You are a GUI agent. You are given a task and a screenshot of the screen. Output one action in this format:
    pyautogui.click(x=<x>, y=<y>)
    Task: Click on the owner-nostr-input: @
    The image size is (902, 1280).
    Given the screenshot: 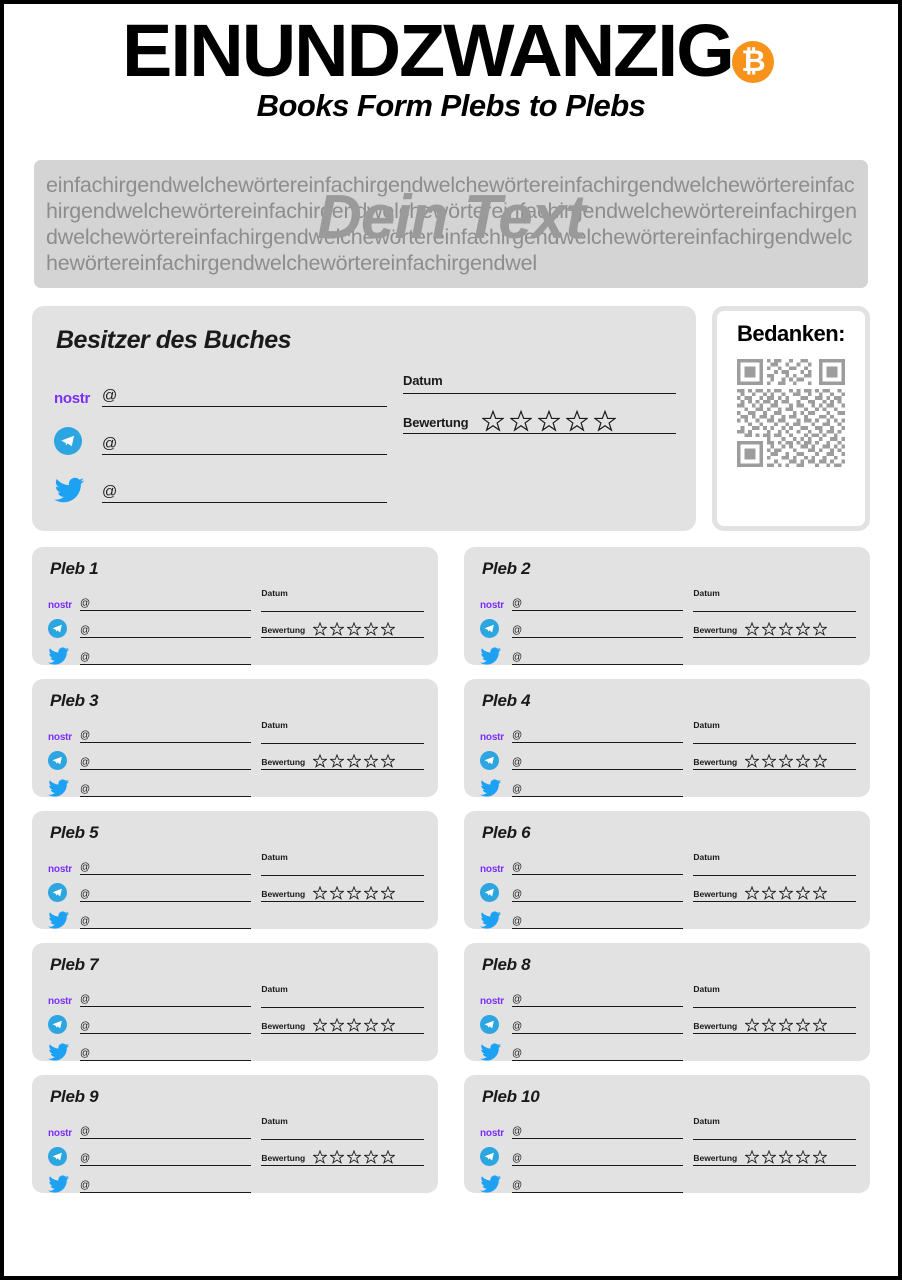 What is the action you would take?
    pyautogui.click(x=245, y=397)
    